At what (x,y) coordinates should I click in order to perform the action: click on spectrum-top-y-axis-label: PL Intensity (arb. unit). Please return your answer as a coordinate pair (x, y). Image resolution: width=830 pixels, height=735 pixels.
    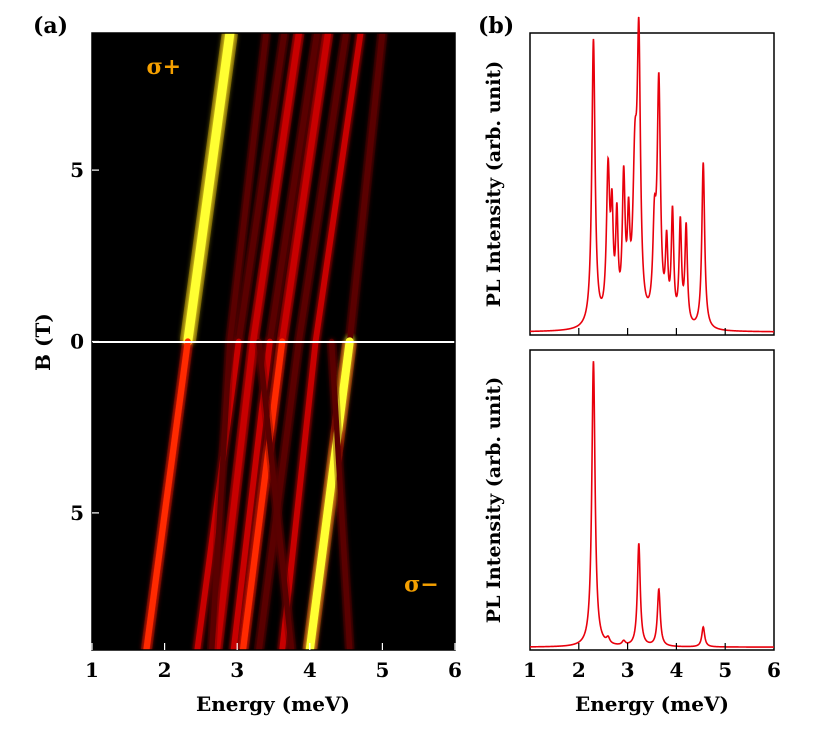
    Looking at the image, I should click on (494, 184).